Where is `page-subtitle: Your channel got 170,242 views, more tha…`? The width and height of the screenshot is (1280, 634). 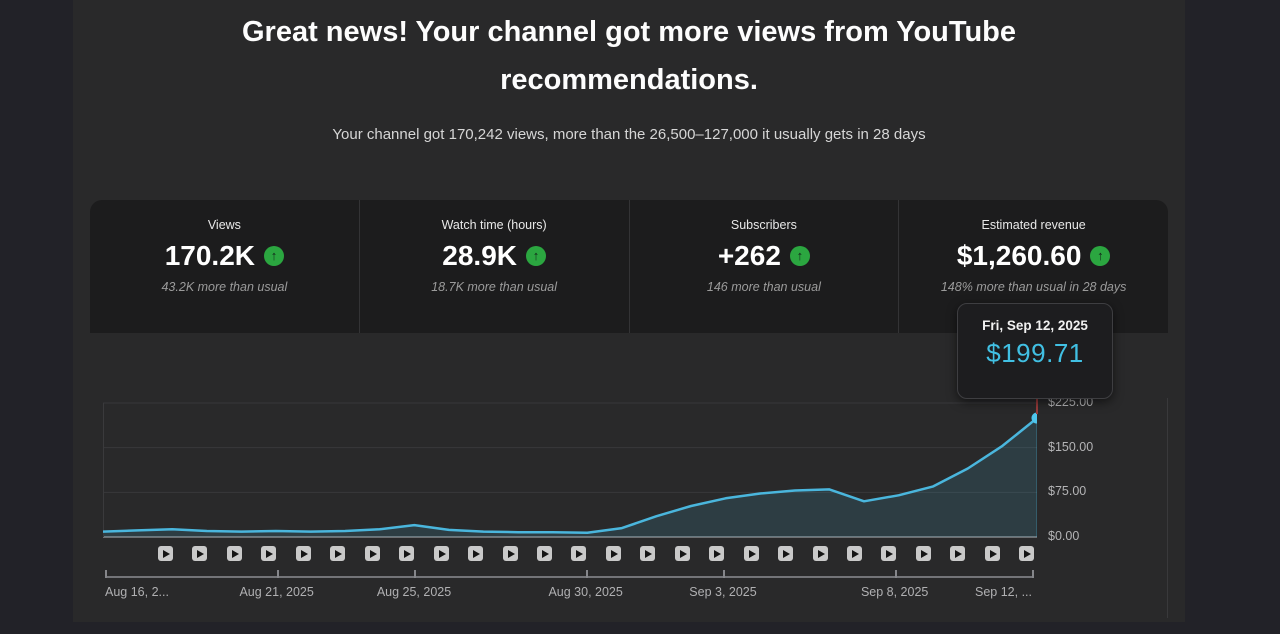
page-subtitle: Your channel got 170,242 views, more tha… is located at coordinates (629, 134).